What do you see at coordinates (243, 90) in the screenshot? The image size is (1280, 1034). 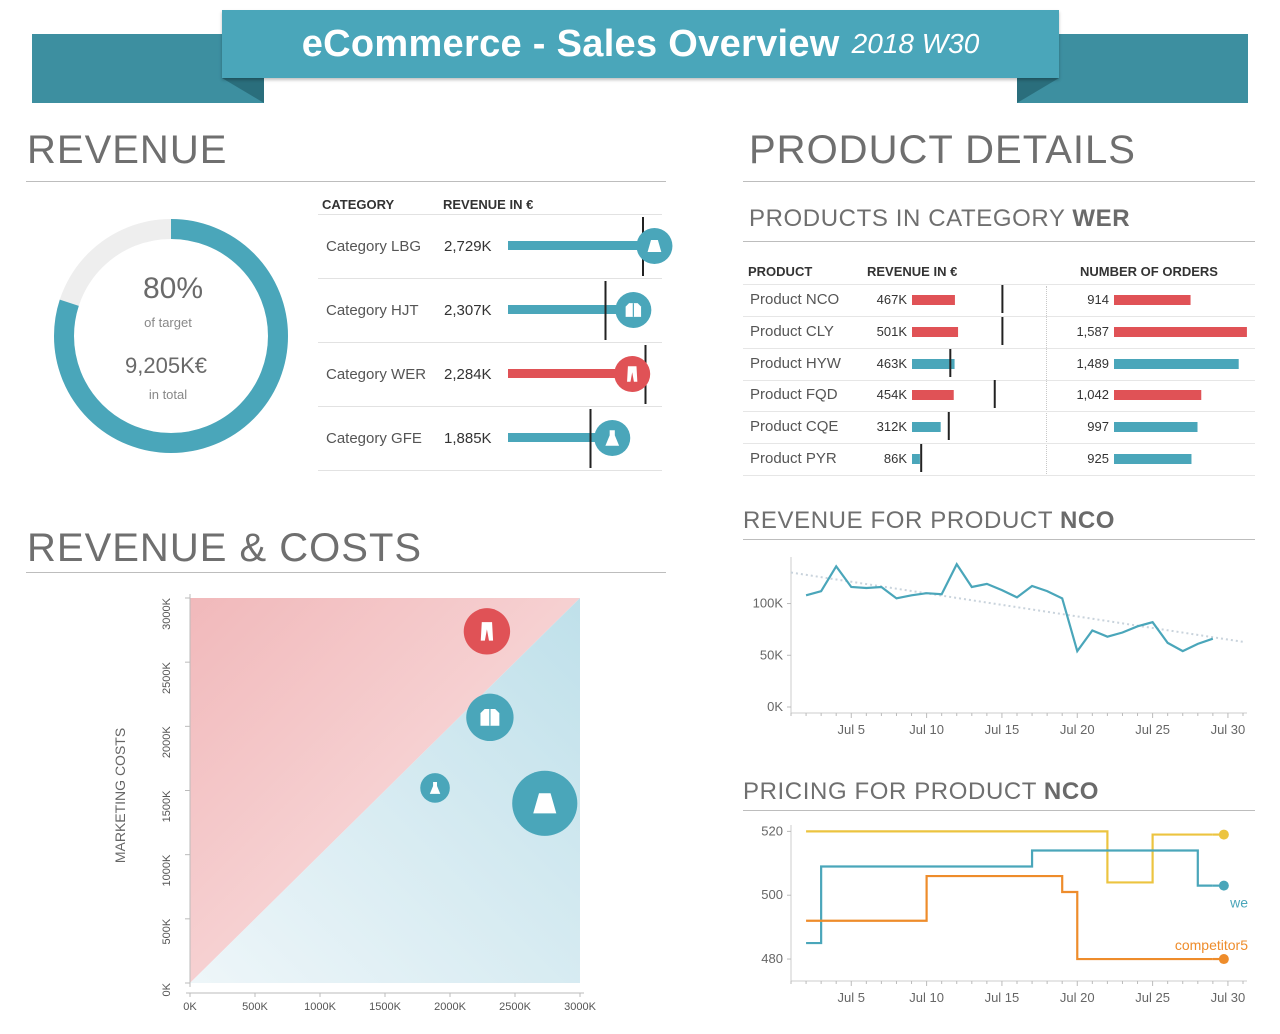 I see `banner-left-fold` at bounding box center [243, 90].